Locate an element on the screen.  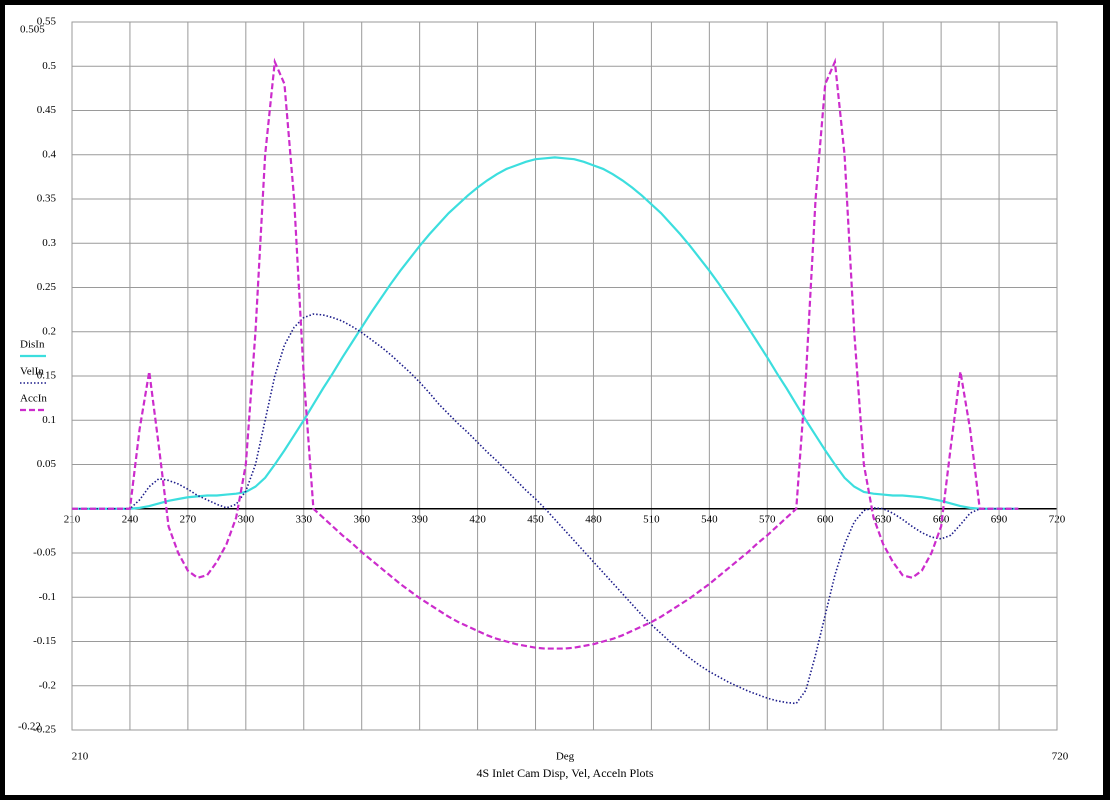
y-tick-label: -0.25 is located at coordinates (44, 730).